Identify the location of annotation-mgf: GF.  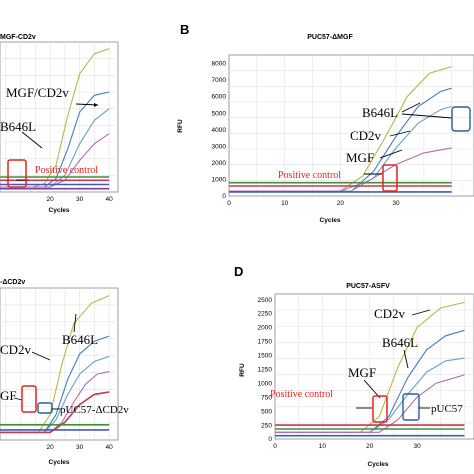
(8, 395).